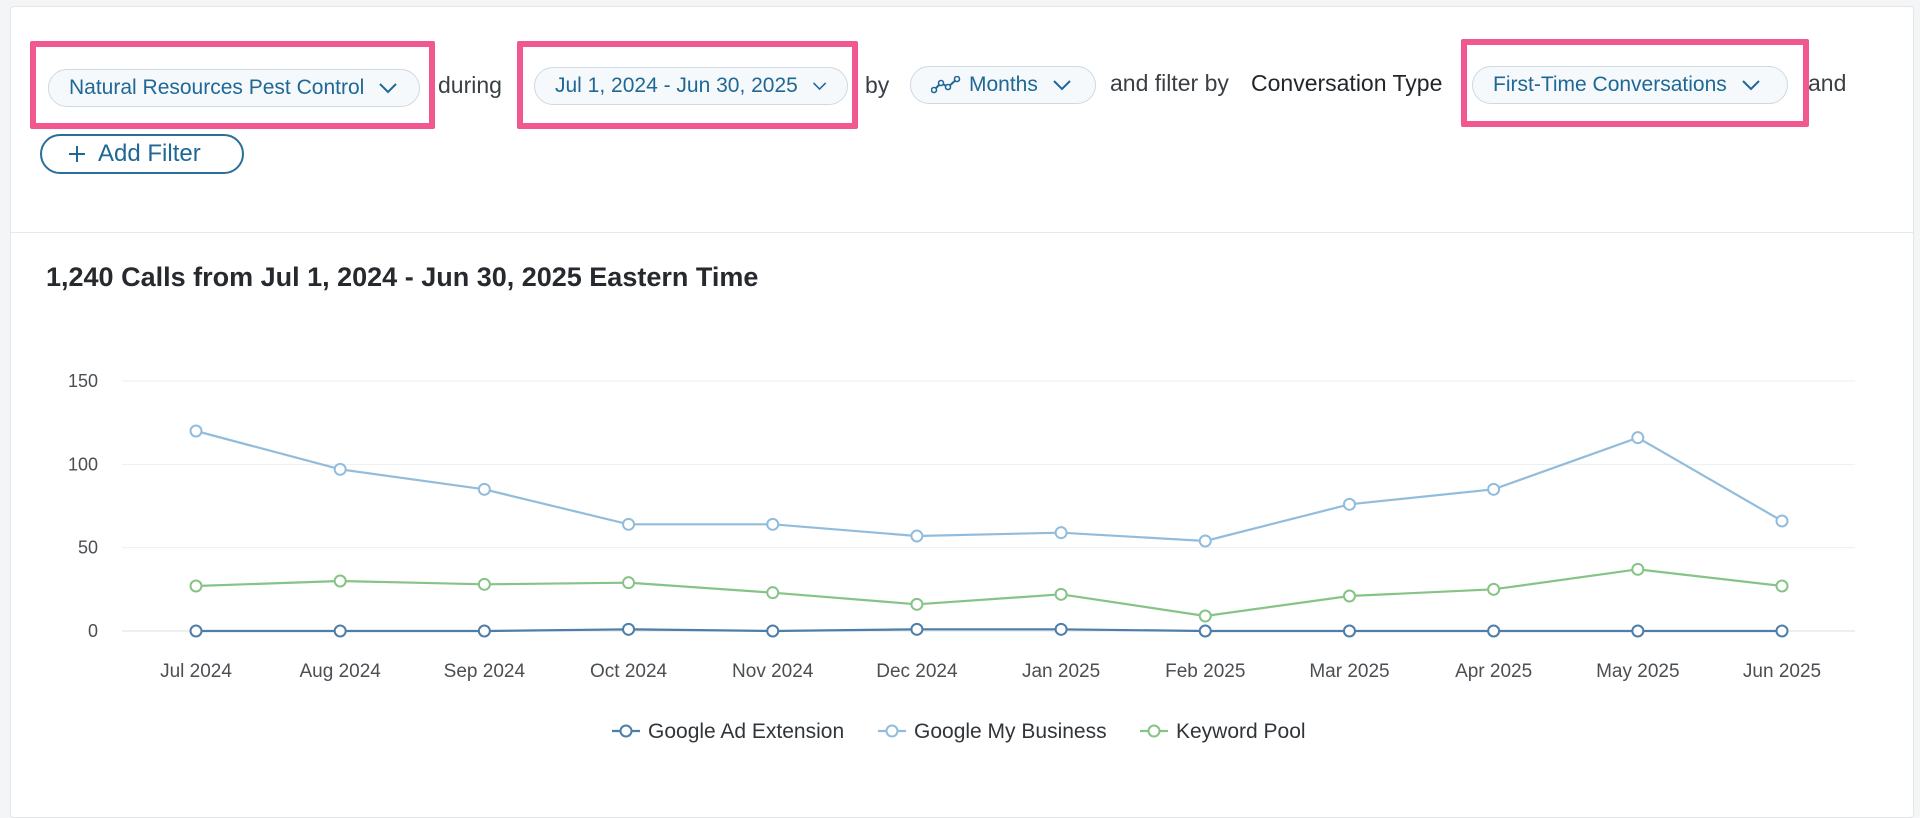 This screenshot has width=1920, height=818. Describe the element at coordinates (877, 85) in the screenshot. I see `by-text: by` at that location.